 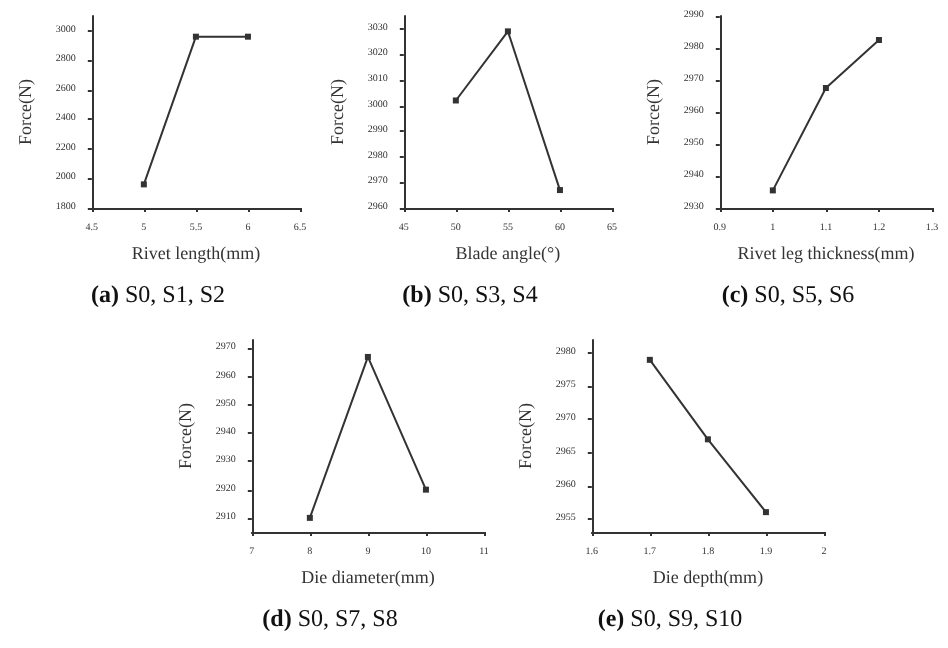 What do you see at coordinates (470, 294) in the screenshot?
I see `text: (b) S0, S3, S4` at bounding box center [470, 294].